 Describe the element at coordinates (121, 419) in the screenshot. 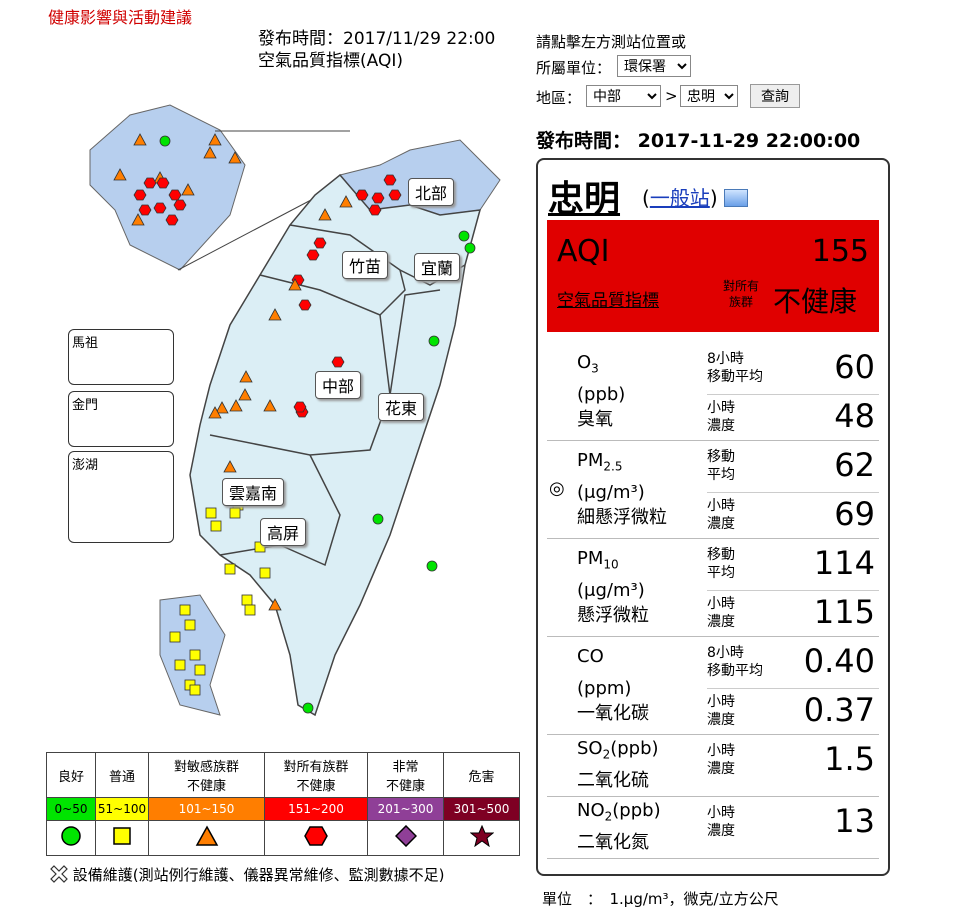

I see `island-box-kinmen: 金門` at that location.